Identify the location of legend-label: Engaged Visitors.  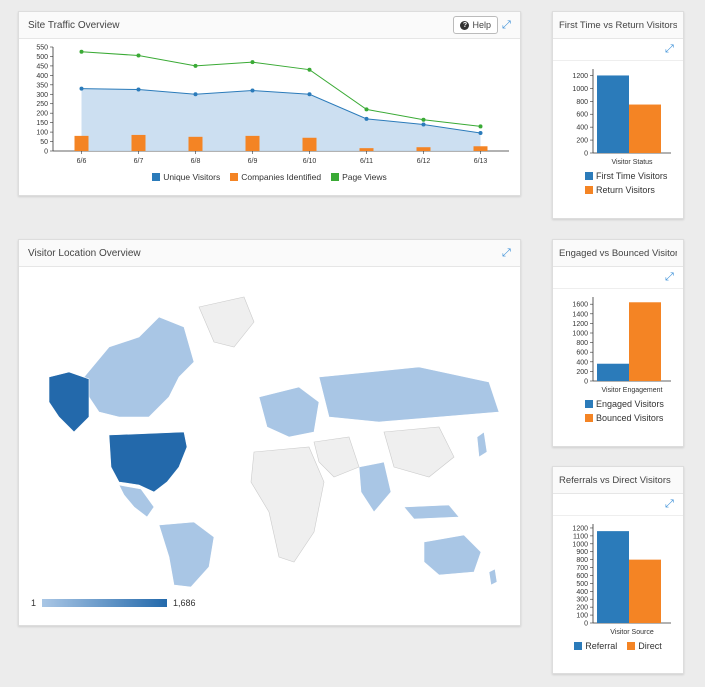
(630, 404).